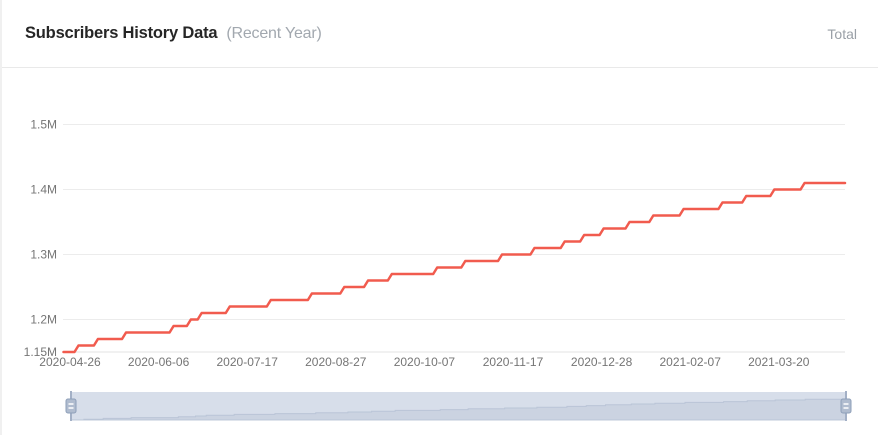 This screenshot has width=878, height=435. I want to click on x-axis-label: 2020-04-26, so click(70, 362).